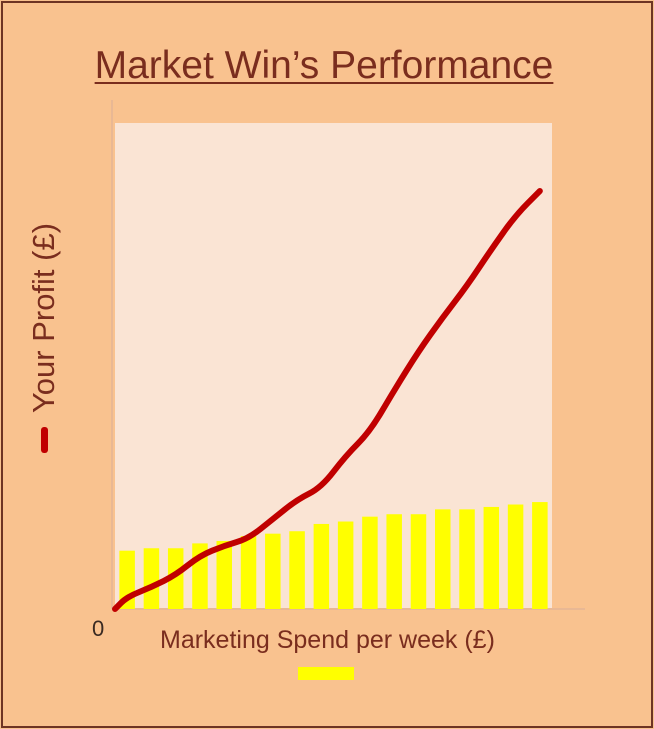 The height and width of the screenshot is (729, 654). What do you see at coordinates (44, 440) in the screenshot?
I see `line-legend-key` at bounding box center [44, 440].